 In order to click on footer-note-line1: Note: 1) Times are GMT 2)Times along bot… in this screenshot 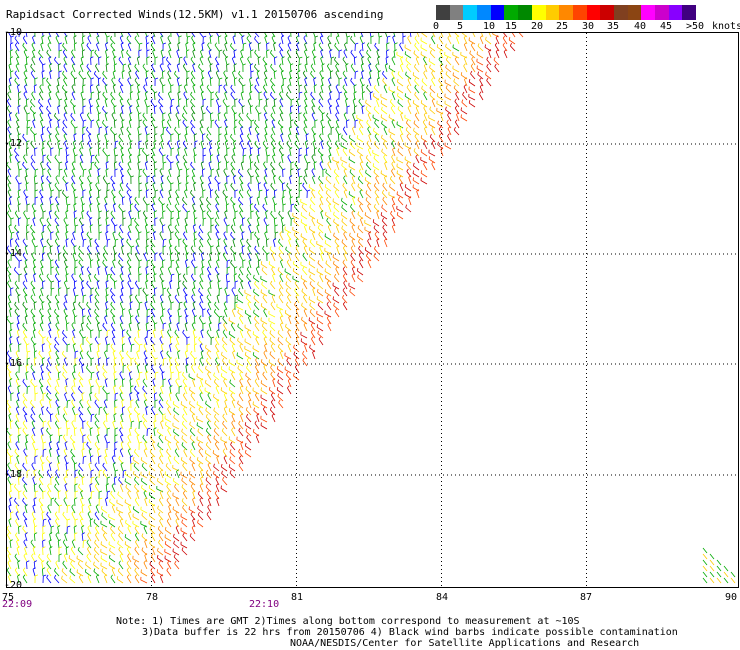, I will do `click(348, 621)`.